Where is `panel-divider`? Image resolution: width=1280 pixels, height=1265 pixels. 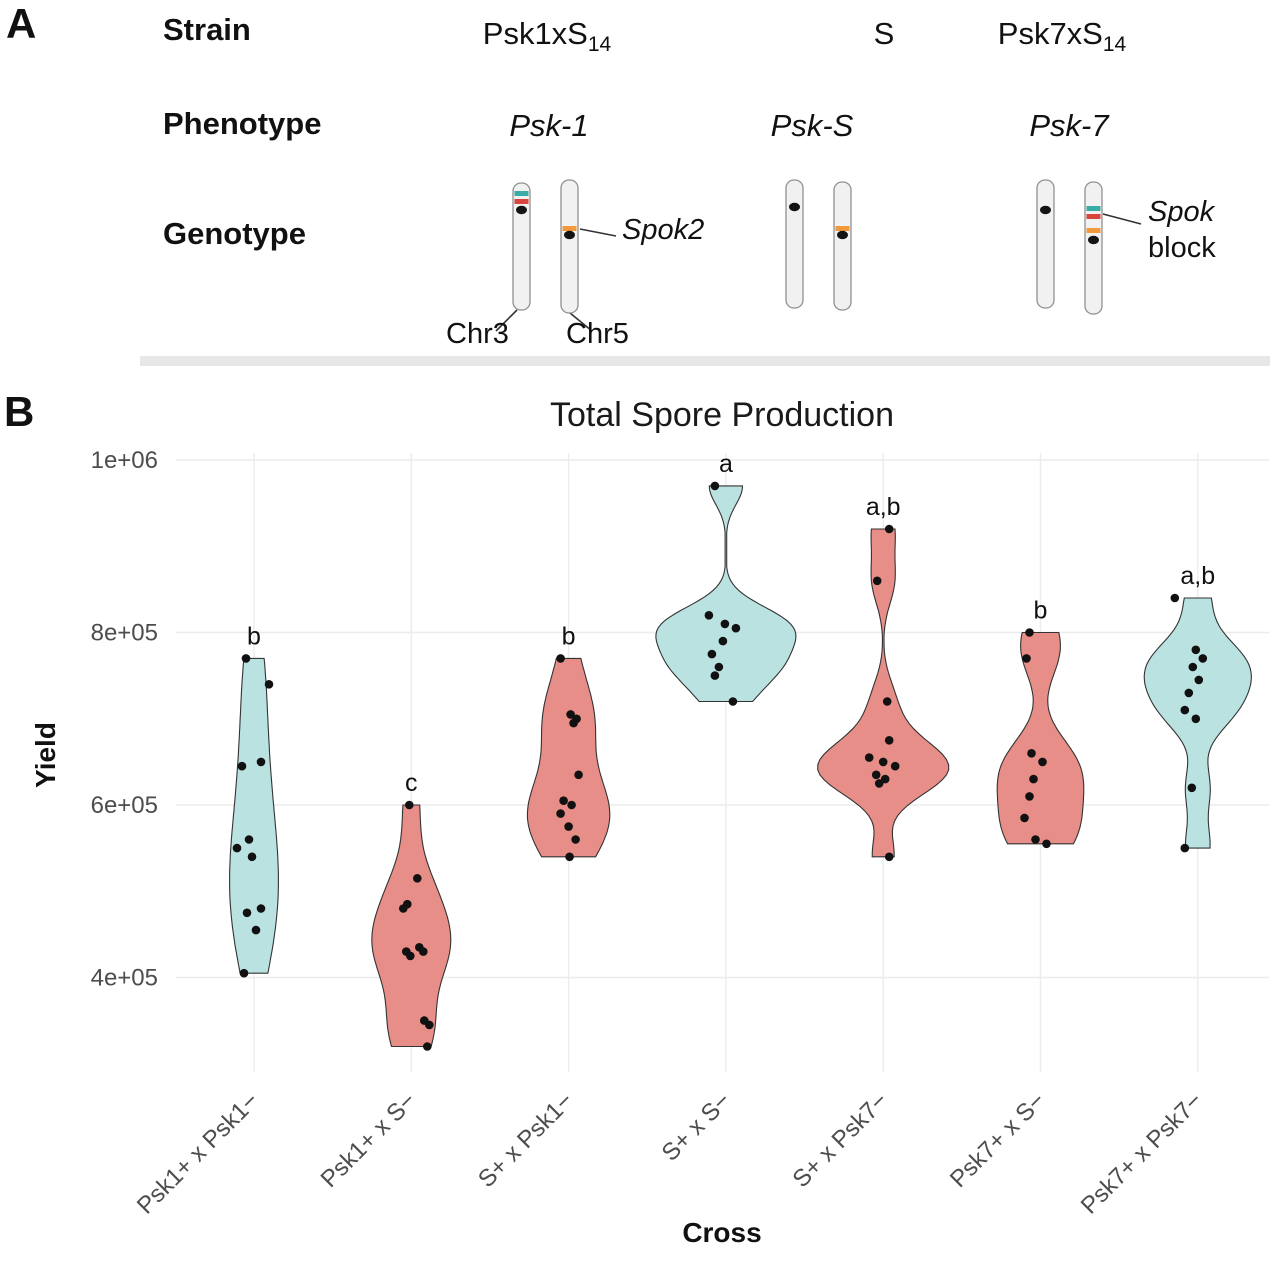 panel-divider is located at coordinates (705, 361).